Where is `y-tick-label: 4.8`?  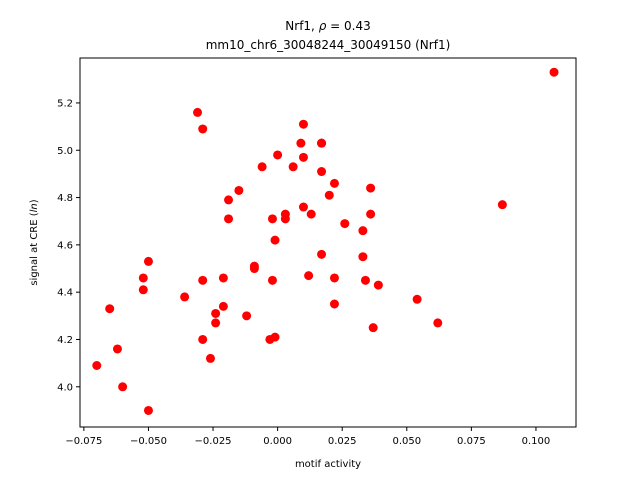
y-tick-label: 4.8 is located at coordinates (65, 198).